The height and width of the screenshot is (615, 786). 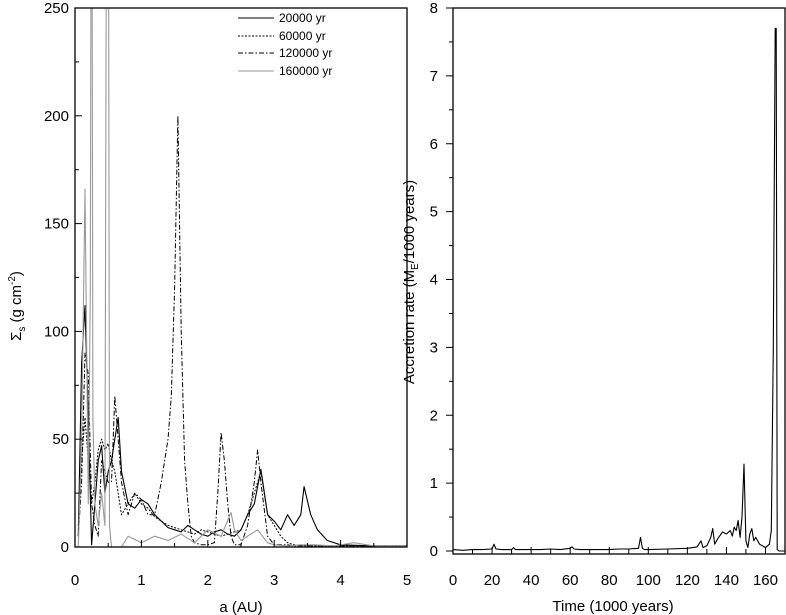 I want to click on legend-entry-120000-yr: 120000 yr, so click(x=285, y=53).